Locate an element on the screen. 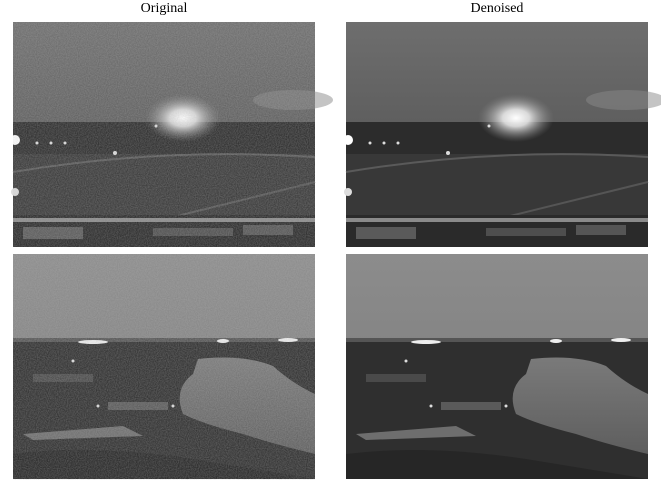  column-title: Original is located at coordinates (164, 8).